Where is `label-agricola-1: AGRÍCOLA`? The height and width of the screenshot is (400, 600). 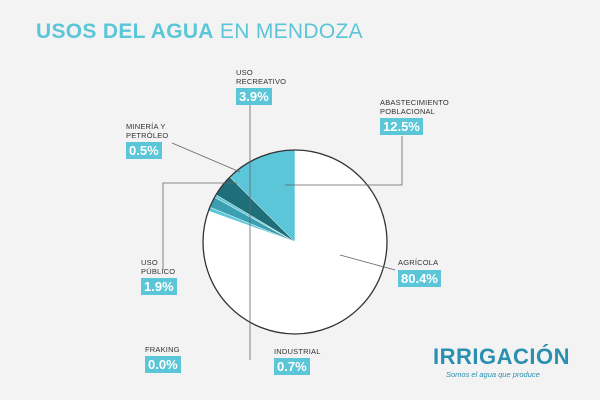 label-agricola-1: AGRÍCOLA is located at coordinates (418, 262).